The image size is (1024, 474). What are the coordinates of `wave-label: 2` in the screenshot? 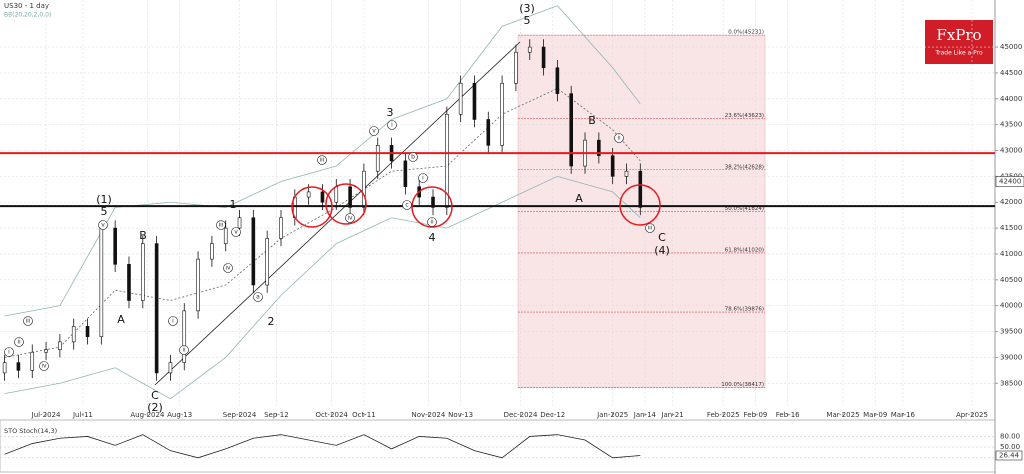 It's located at (271, 321).